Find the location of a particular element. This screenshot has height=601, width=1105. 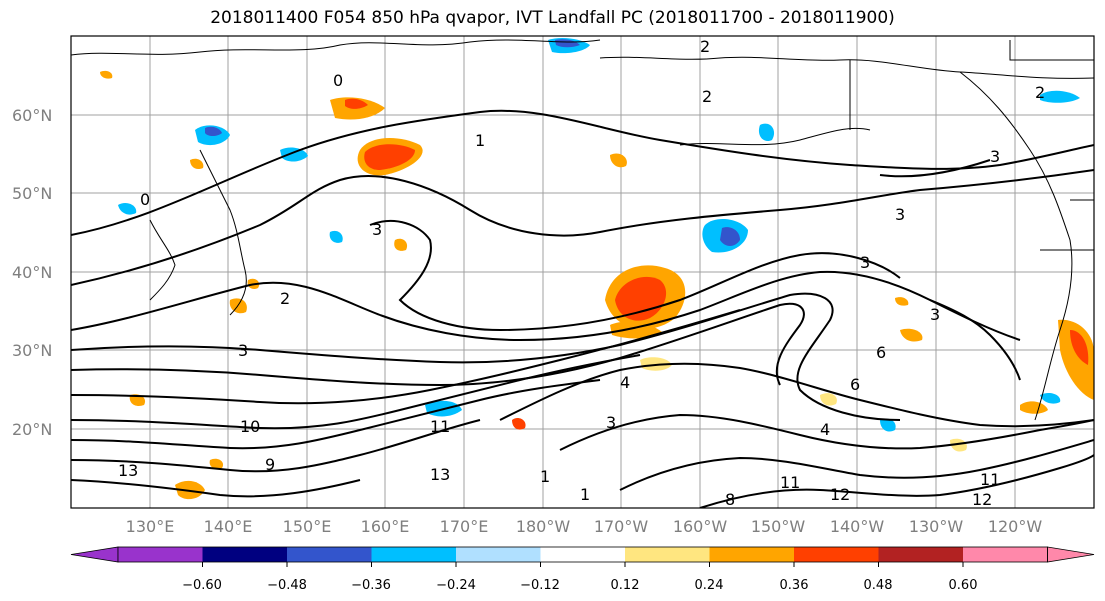

lon-label: 170°E is located at coordinates (464, 526).